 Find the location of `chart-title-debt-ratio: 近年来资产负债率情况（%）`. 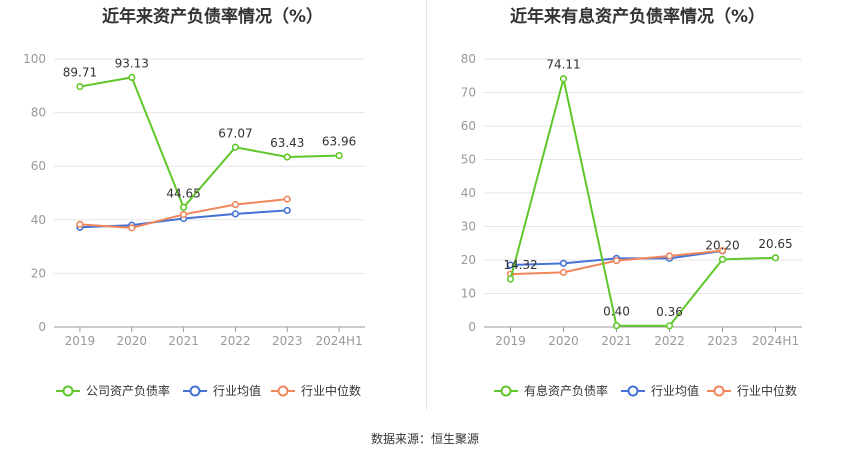

chart-title-debt-ratio: 近年来资产负债率情况（%） is located at coordinates (212, 17).